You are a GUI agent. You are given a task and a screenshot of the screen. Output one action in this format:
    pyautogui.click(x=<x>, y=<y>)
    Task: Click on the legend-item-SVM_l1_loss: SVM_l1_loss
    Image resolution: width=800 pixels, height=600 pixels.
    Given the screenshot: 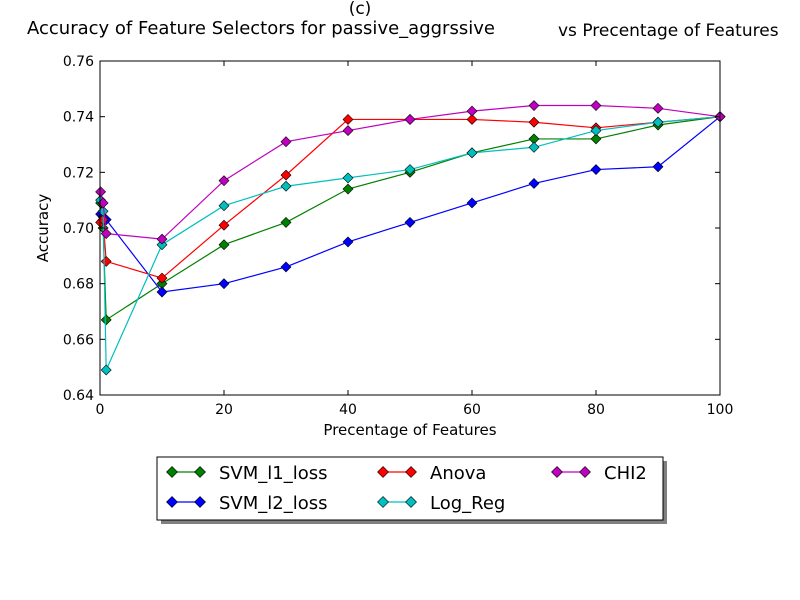 What is the action you would take?
    pyautogui.click(x=247, y=473)
    